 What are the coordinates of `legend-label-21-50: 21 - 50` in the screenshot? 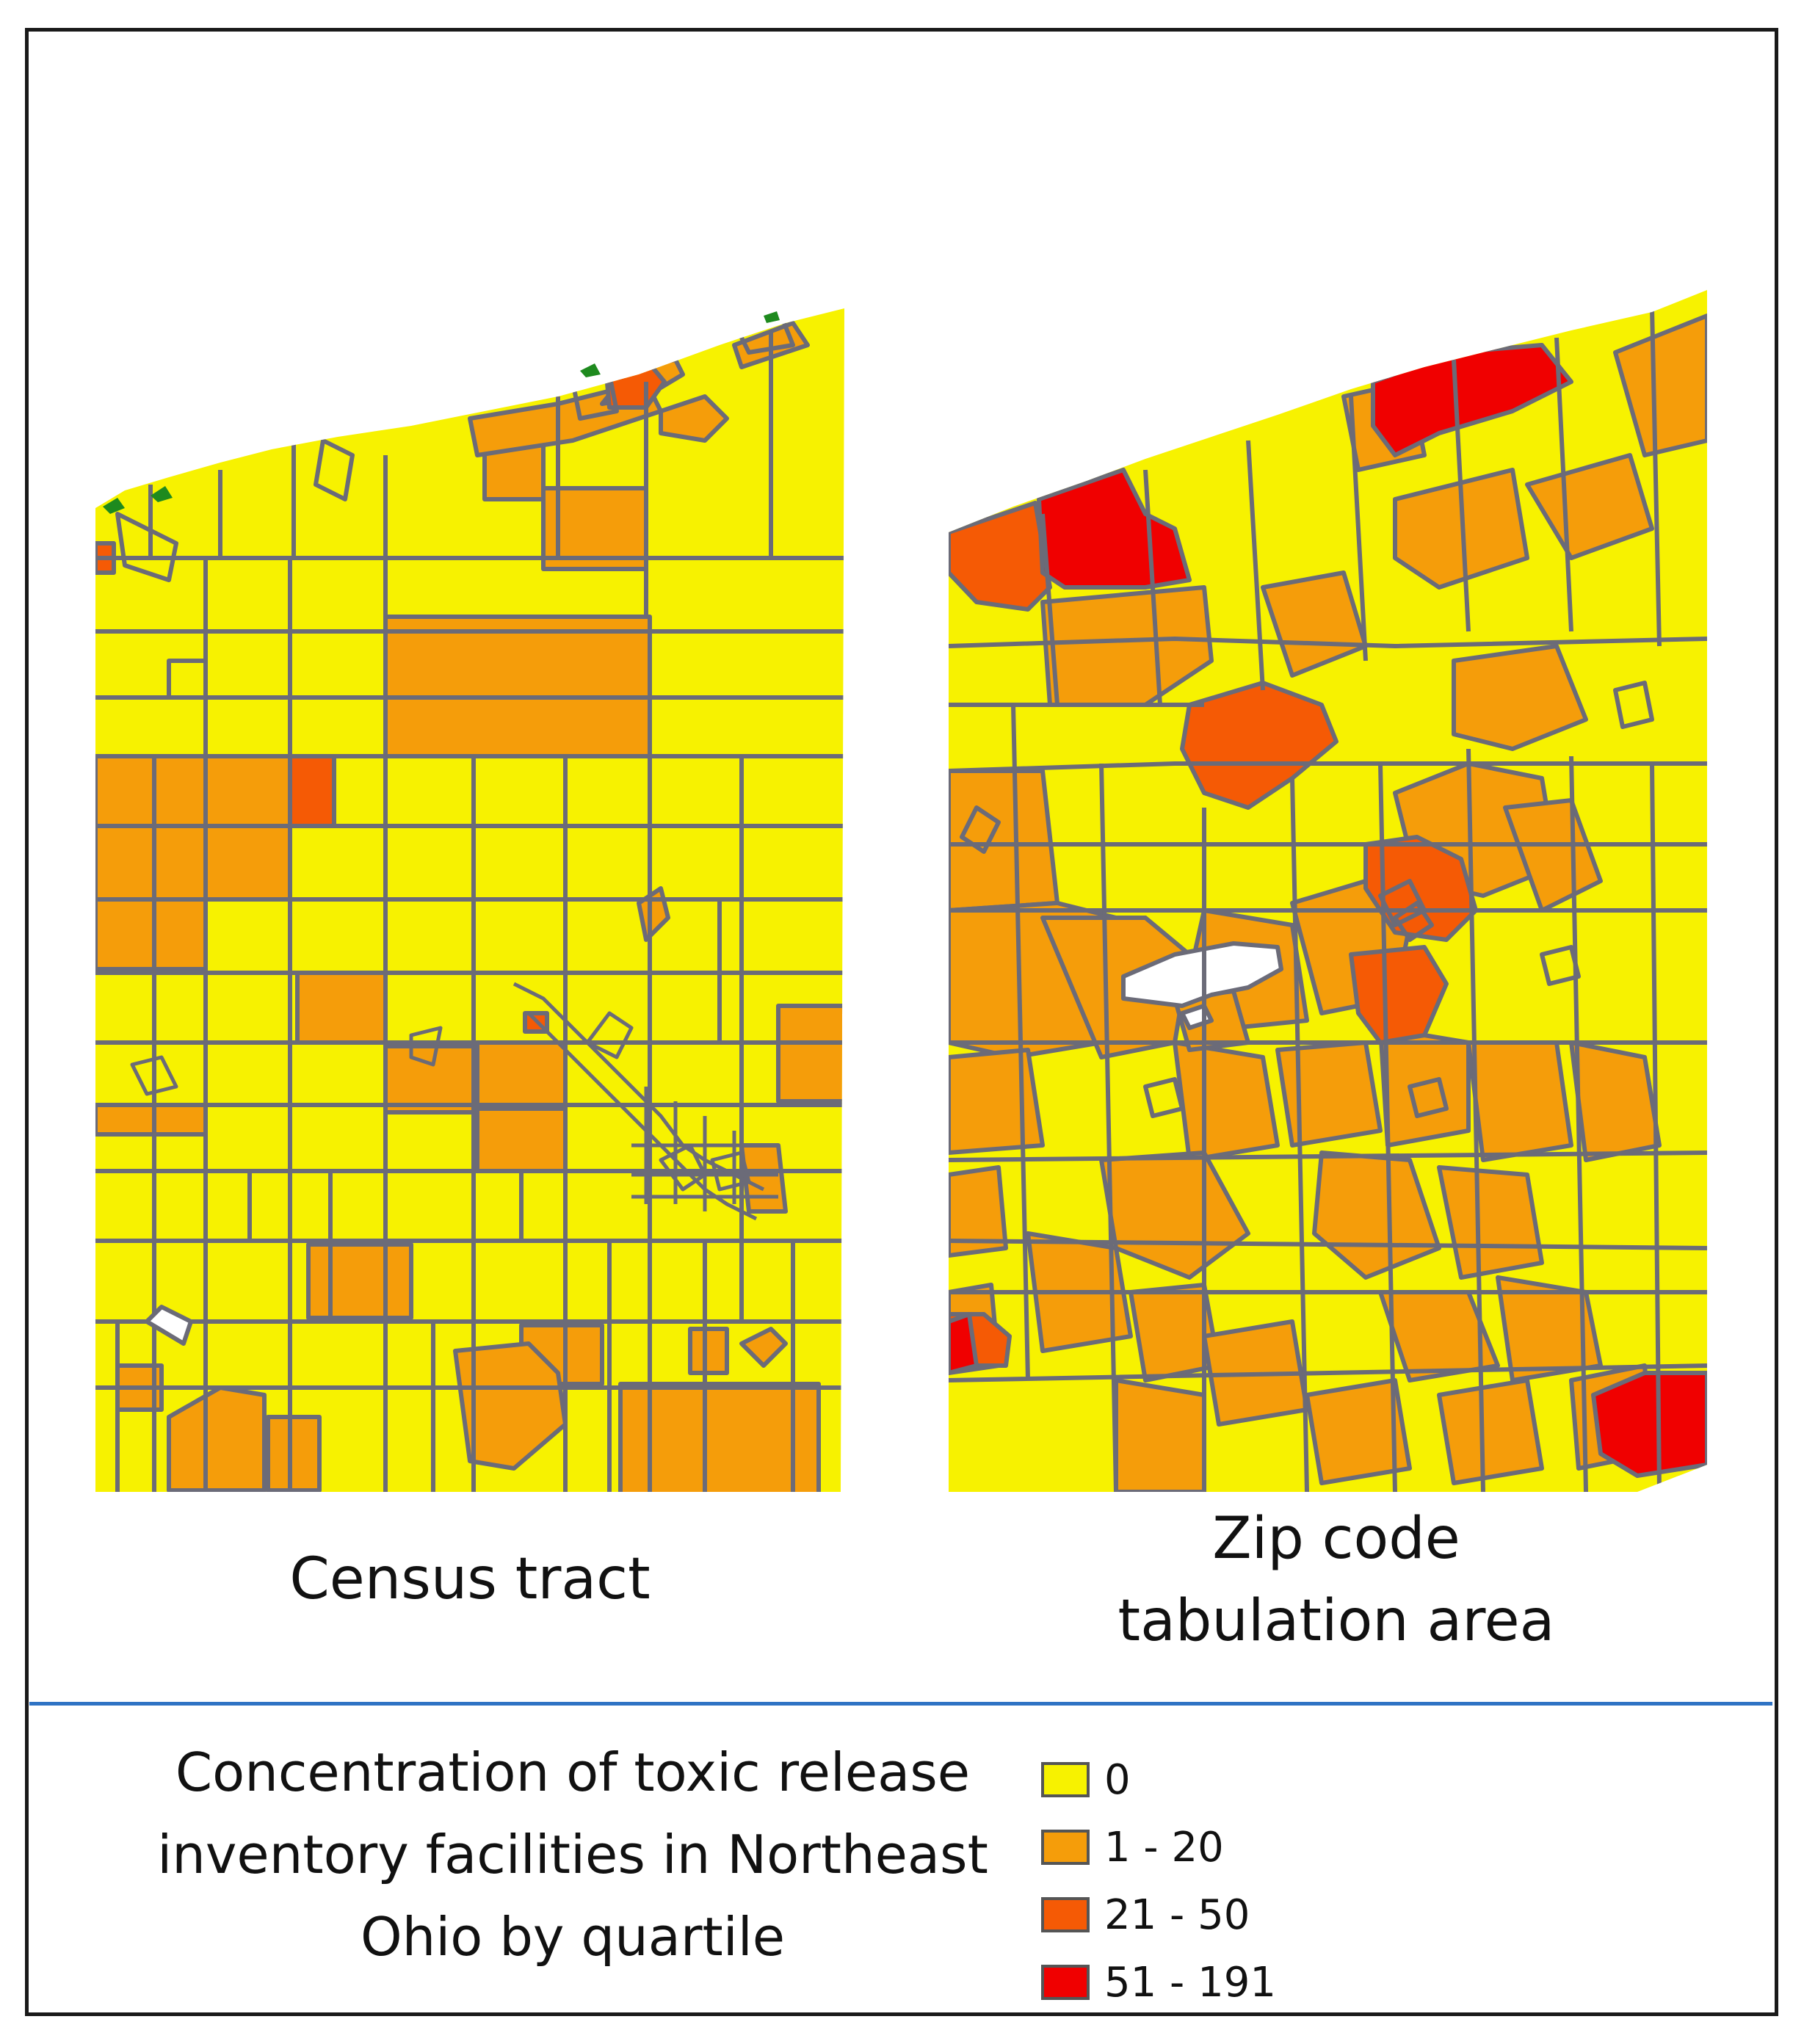 It's located at (1177, 1915).